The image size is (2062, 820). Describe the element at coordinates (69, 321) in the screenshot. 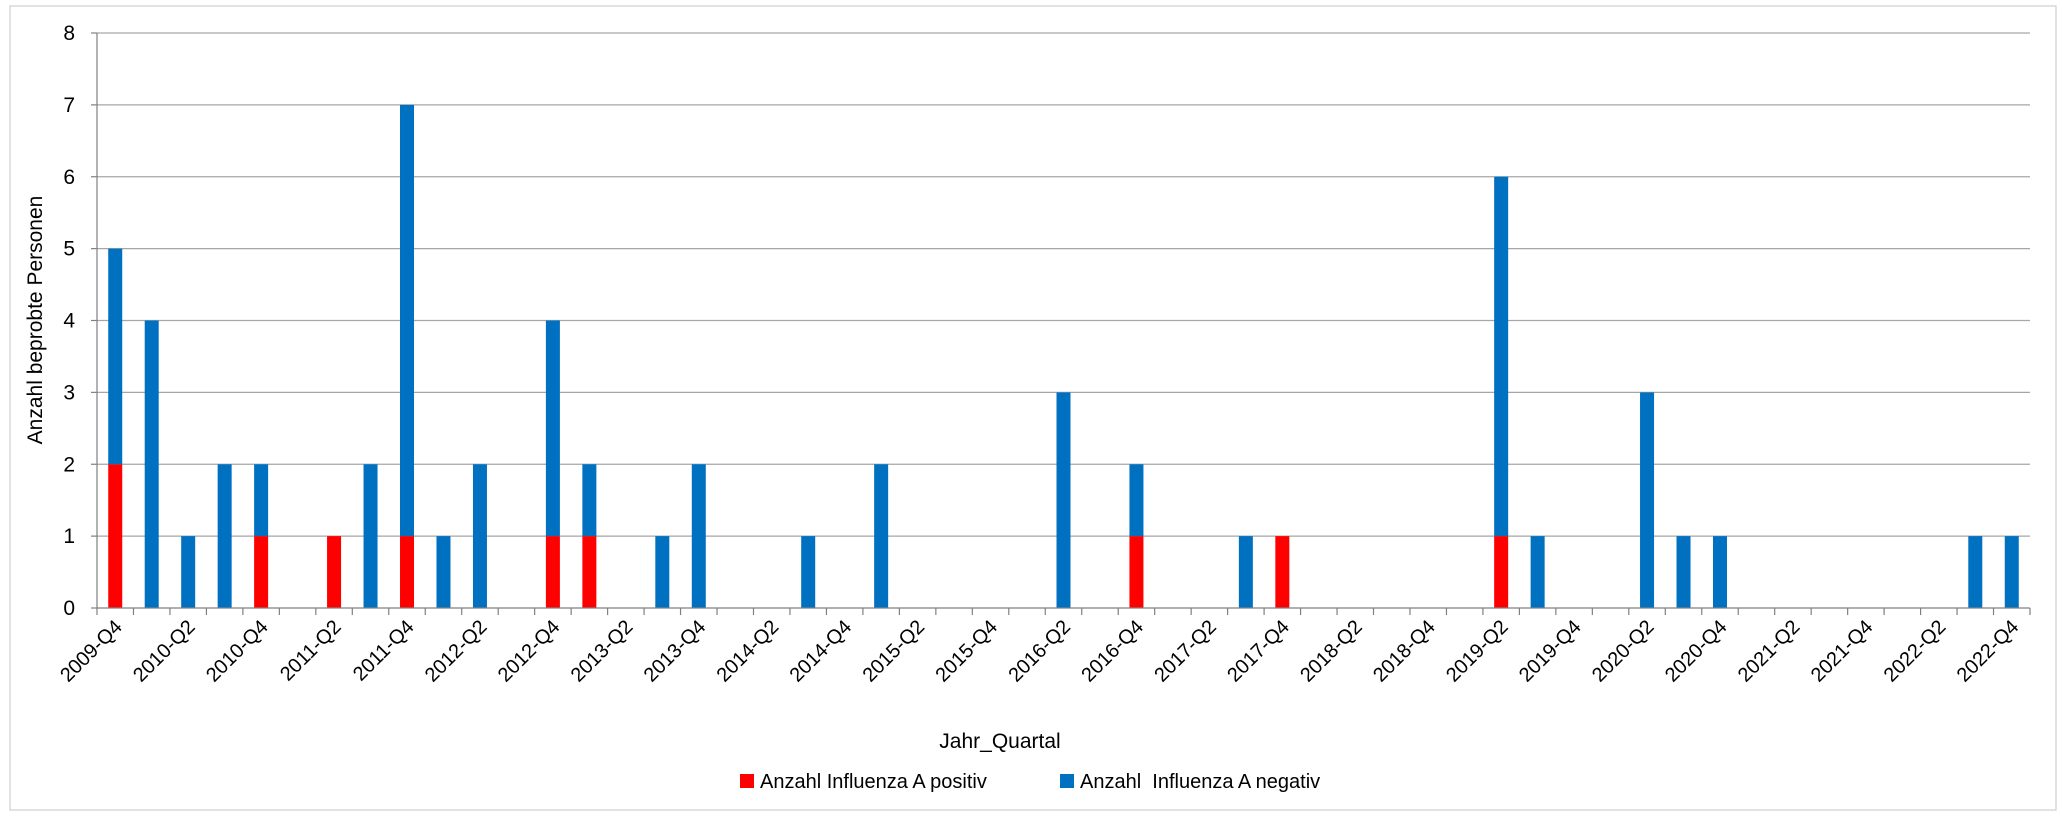

I see `y-tick-label: 4` at that location.